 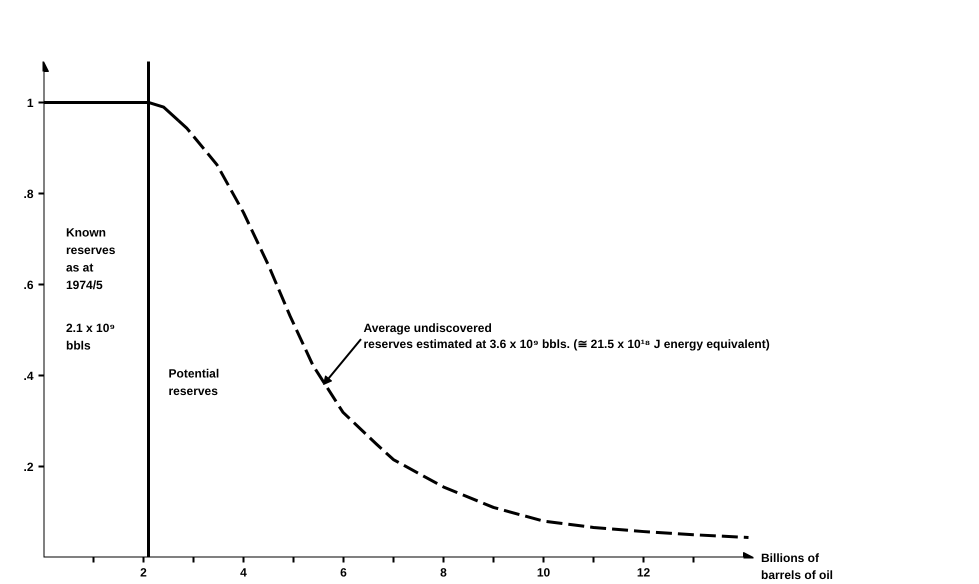 What do you see at coordinates (28, 193) in the screenshot?
I see `y-tick-label: .8` at bounding box center [28, 193].